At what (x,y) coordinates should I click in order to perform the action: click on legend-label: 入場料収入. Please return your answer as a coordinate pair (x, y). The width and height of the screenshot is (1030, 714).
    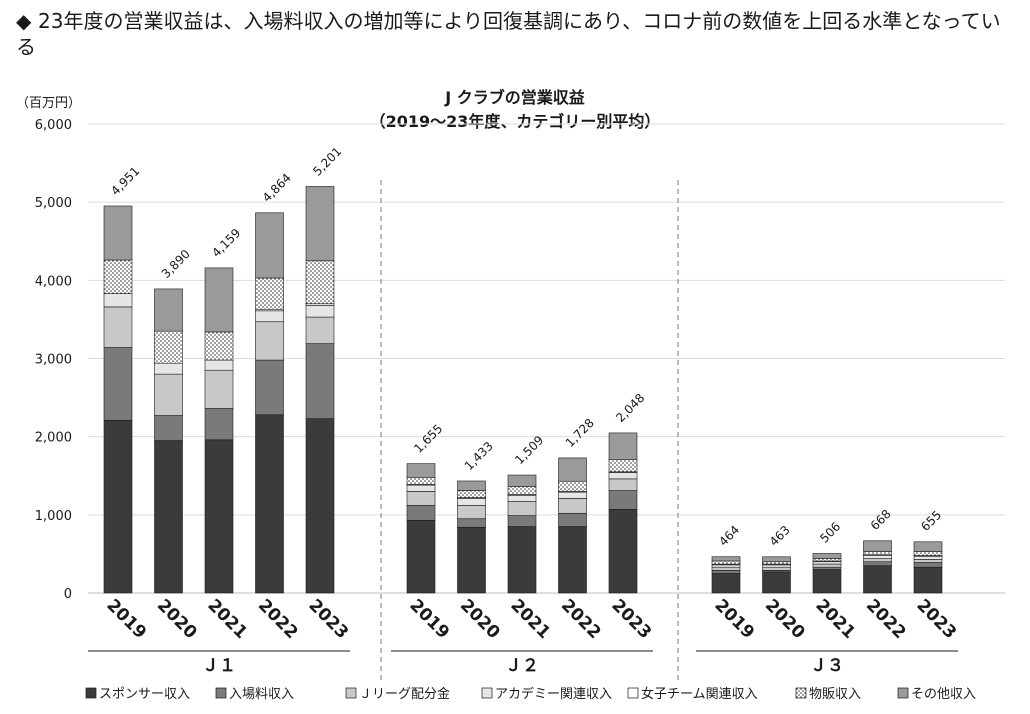
    Looking at the image, I should click on (261, 694).